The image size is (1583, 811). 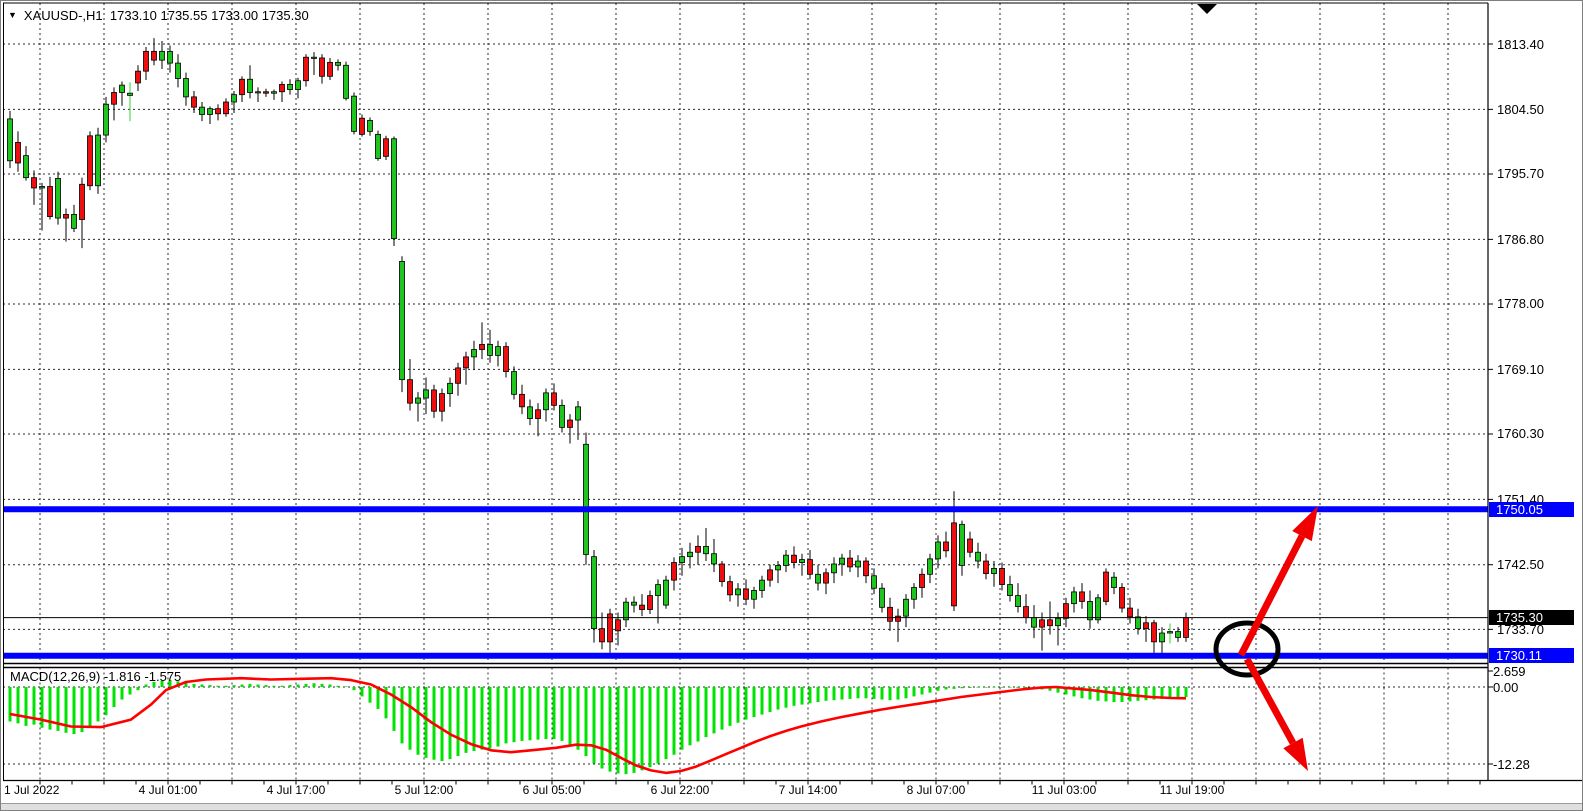 I want to click on symbol-dropdown-icon: ▼, so click(x=12, y=15).